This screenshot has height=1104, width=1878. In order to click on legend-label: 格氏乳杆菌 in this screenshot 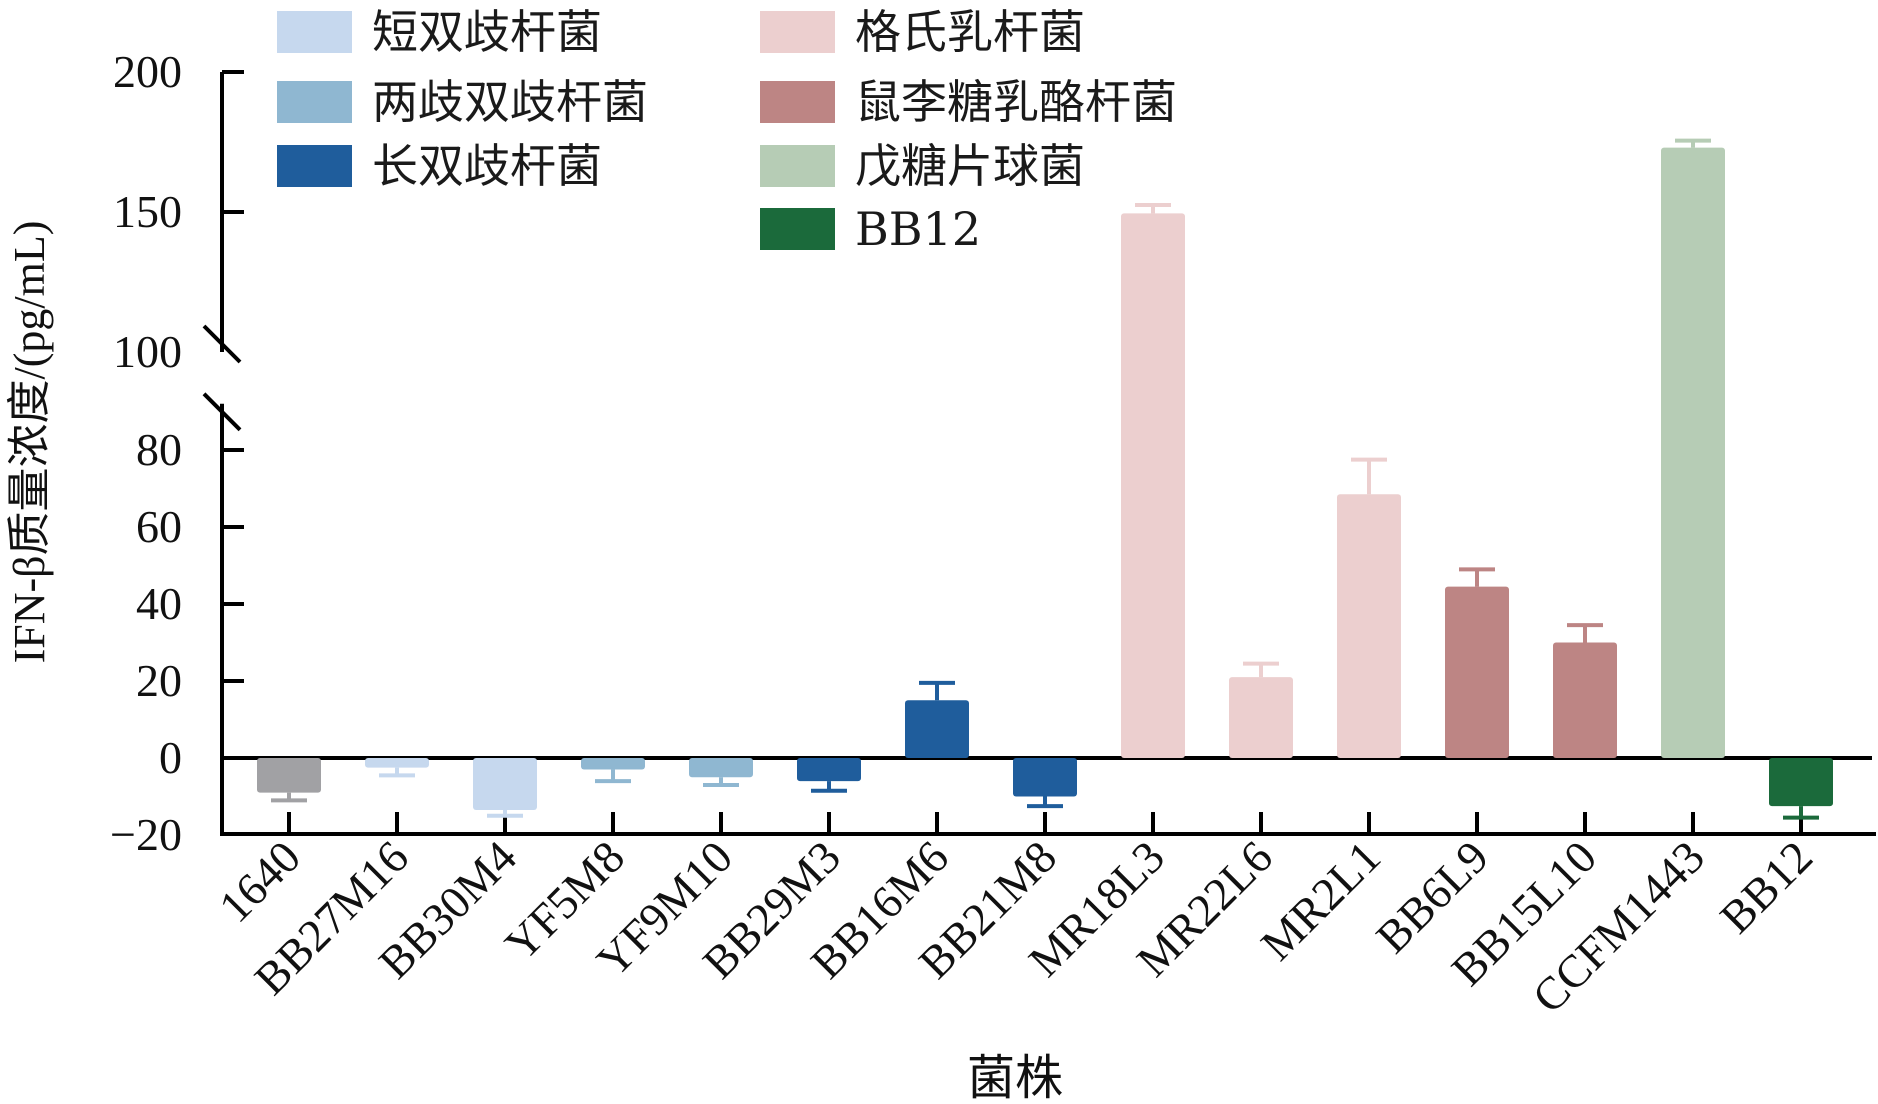, I will do `click(970, 32)`.